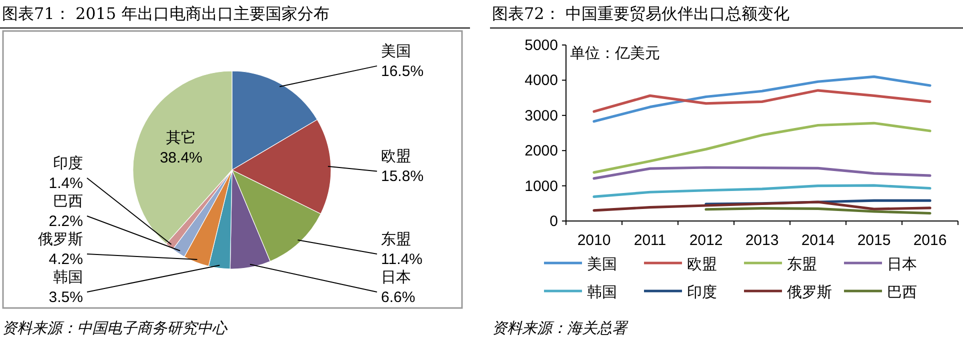 This screenshot has width=963, height=343. Describe the element at coordinates (402, 71) in the screenshot. I see `data-label: 16.5%` at that location.